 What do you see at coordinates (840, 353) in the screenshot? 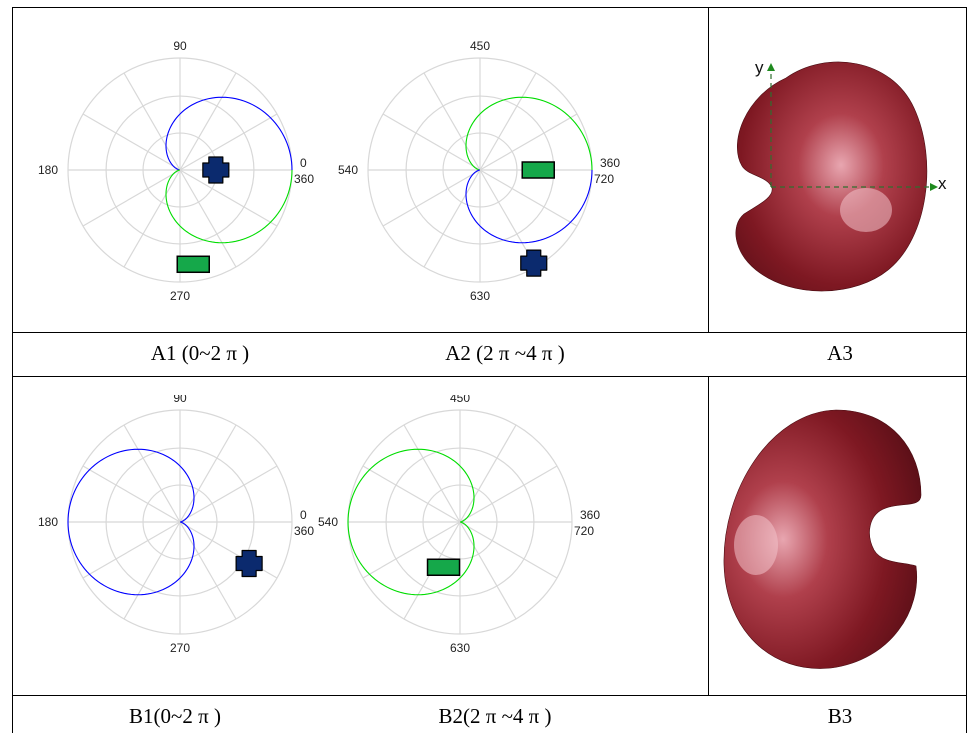
I see `caption-a3: A3` at bounding box center [840, 353].